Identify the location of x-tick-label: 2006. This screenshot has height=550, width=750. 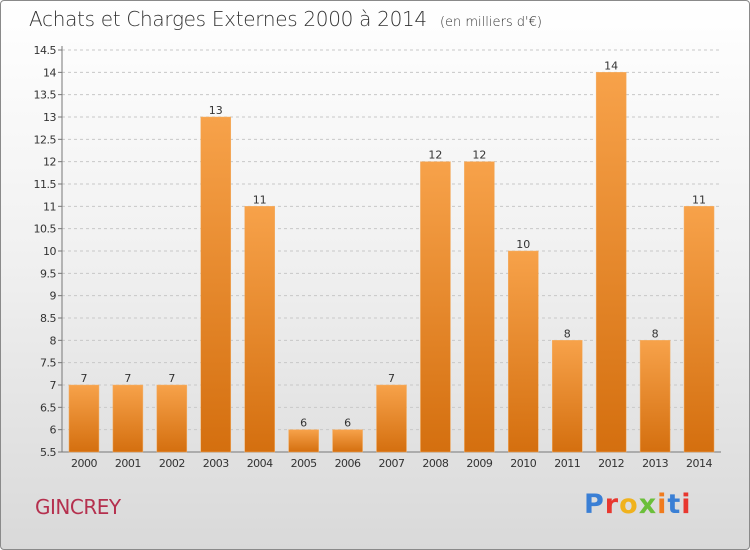
(348, 463).